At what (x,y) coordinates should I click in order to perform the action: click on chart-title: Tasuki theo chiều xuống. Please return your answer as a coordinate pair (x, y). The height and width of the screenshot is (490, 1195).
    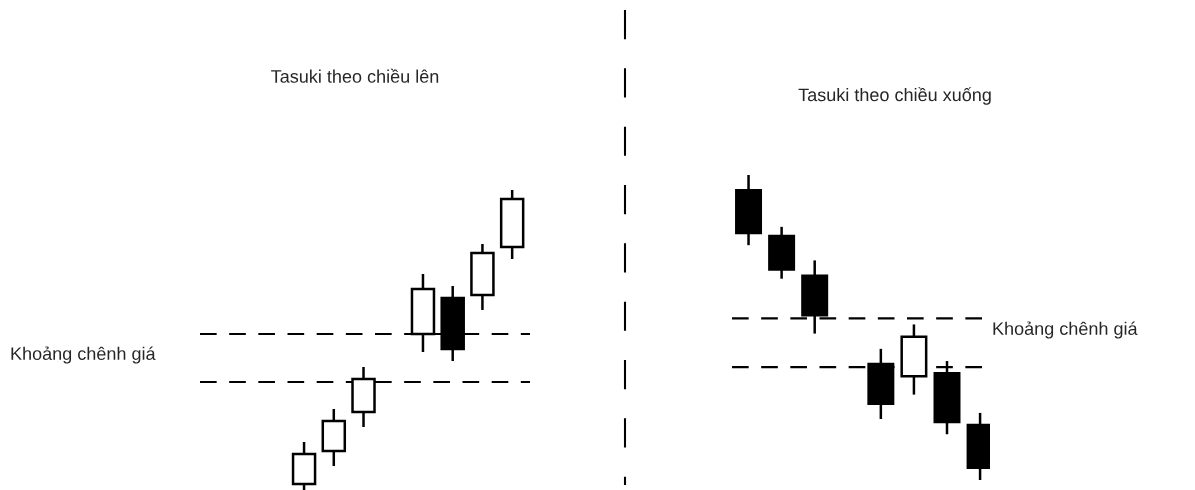
    Looking at the image, I should click on (894, 96).